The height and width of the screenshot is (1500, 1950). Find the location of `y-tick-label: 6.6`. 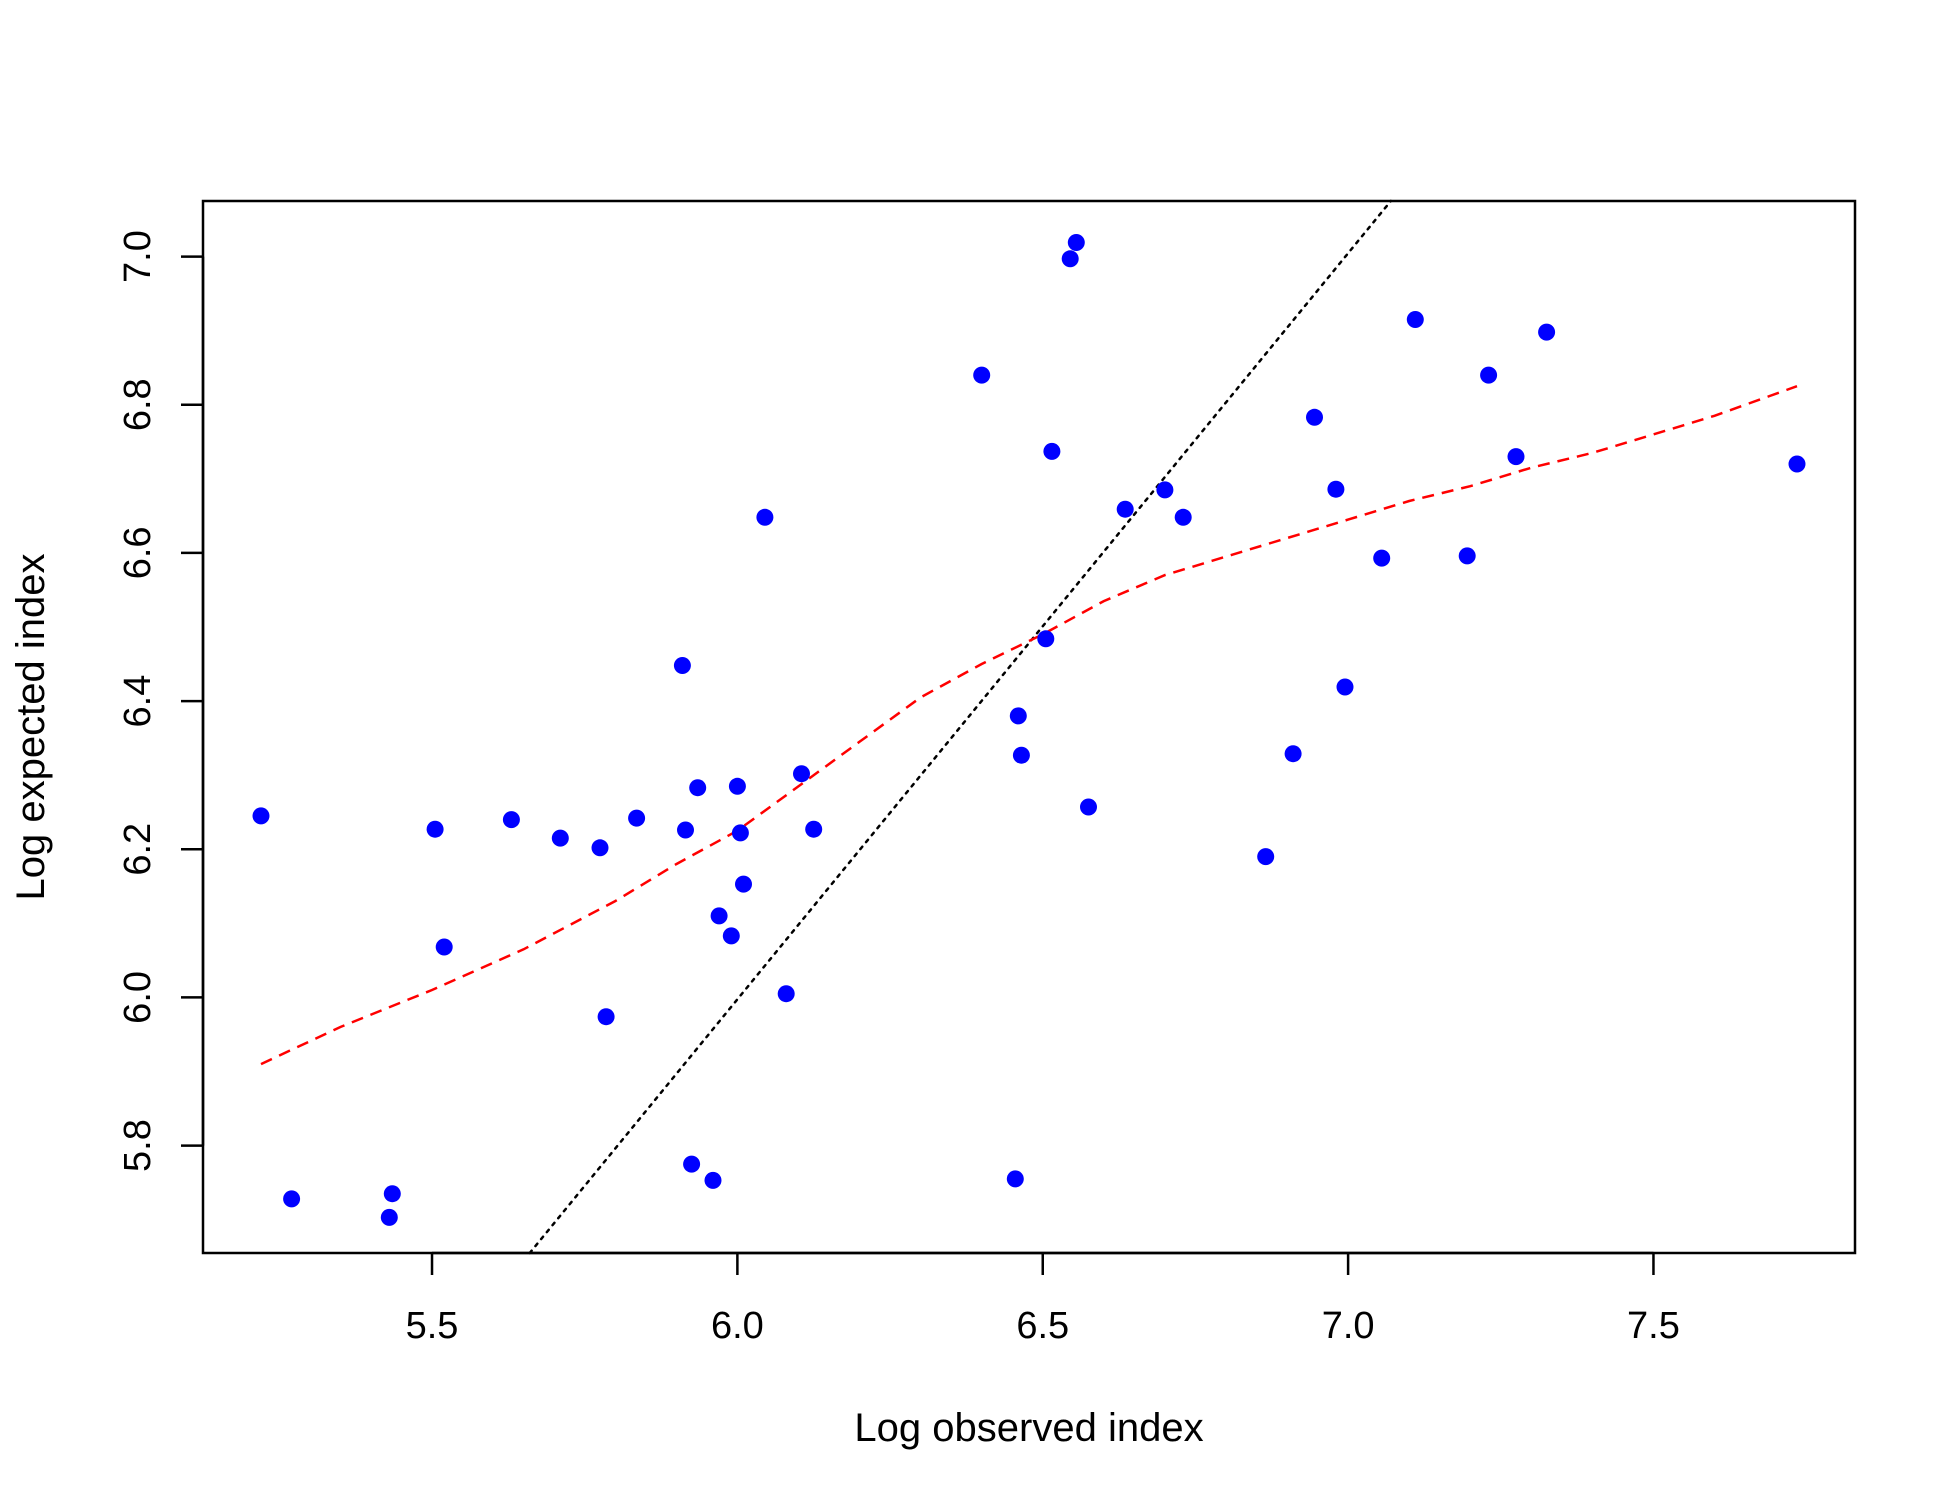

y-tick-label: 6.6 is located at coordinates (138, 552).